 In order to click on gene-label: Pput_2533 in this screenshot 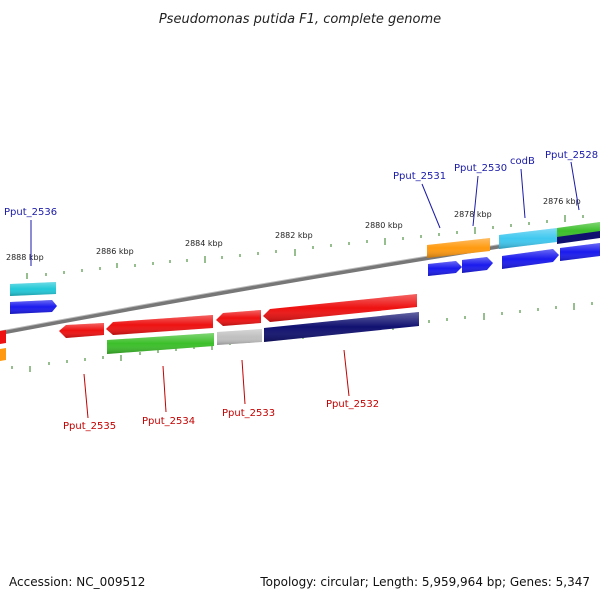, I will do `click(248, 413)`.